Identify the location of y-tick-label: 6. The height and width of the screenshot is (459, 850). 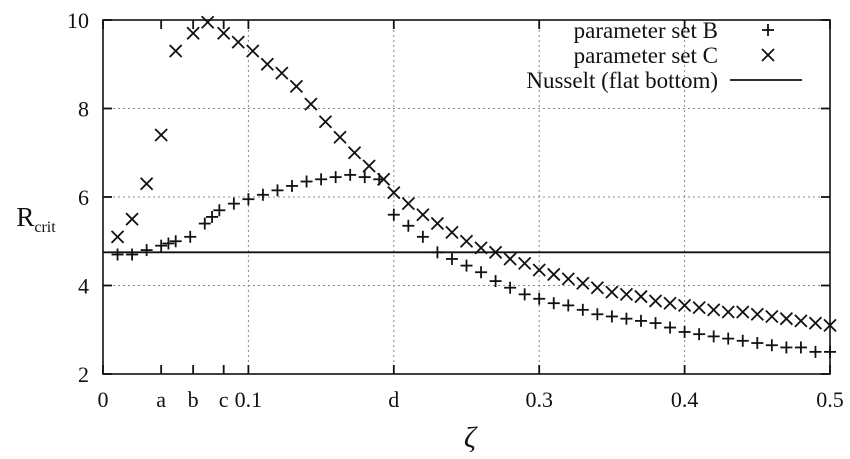
(83, 197).